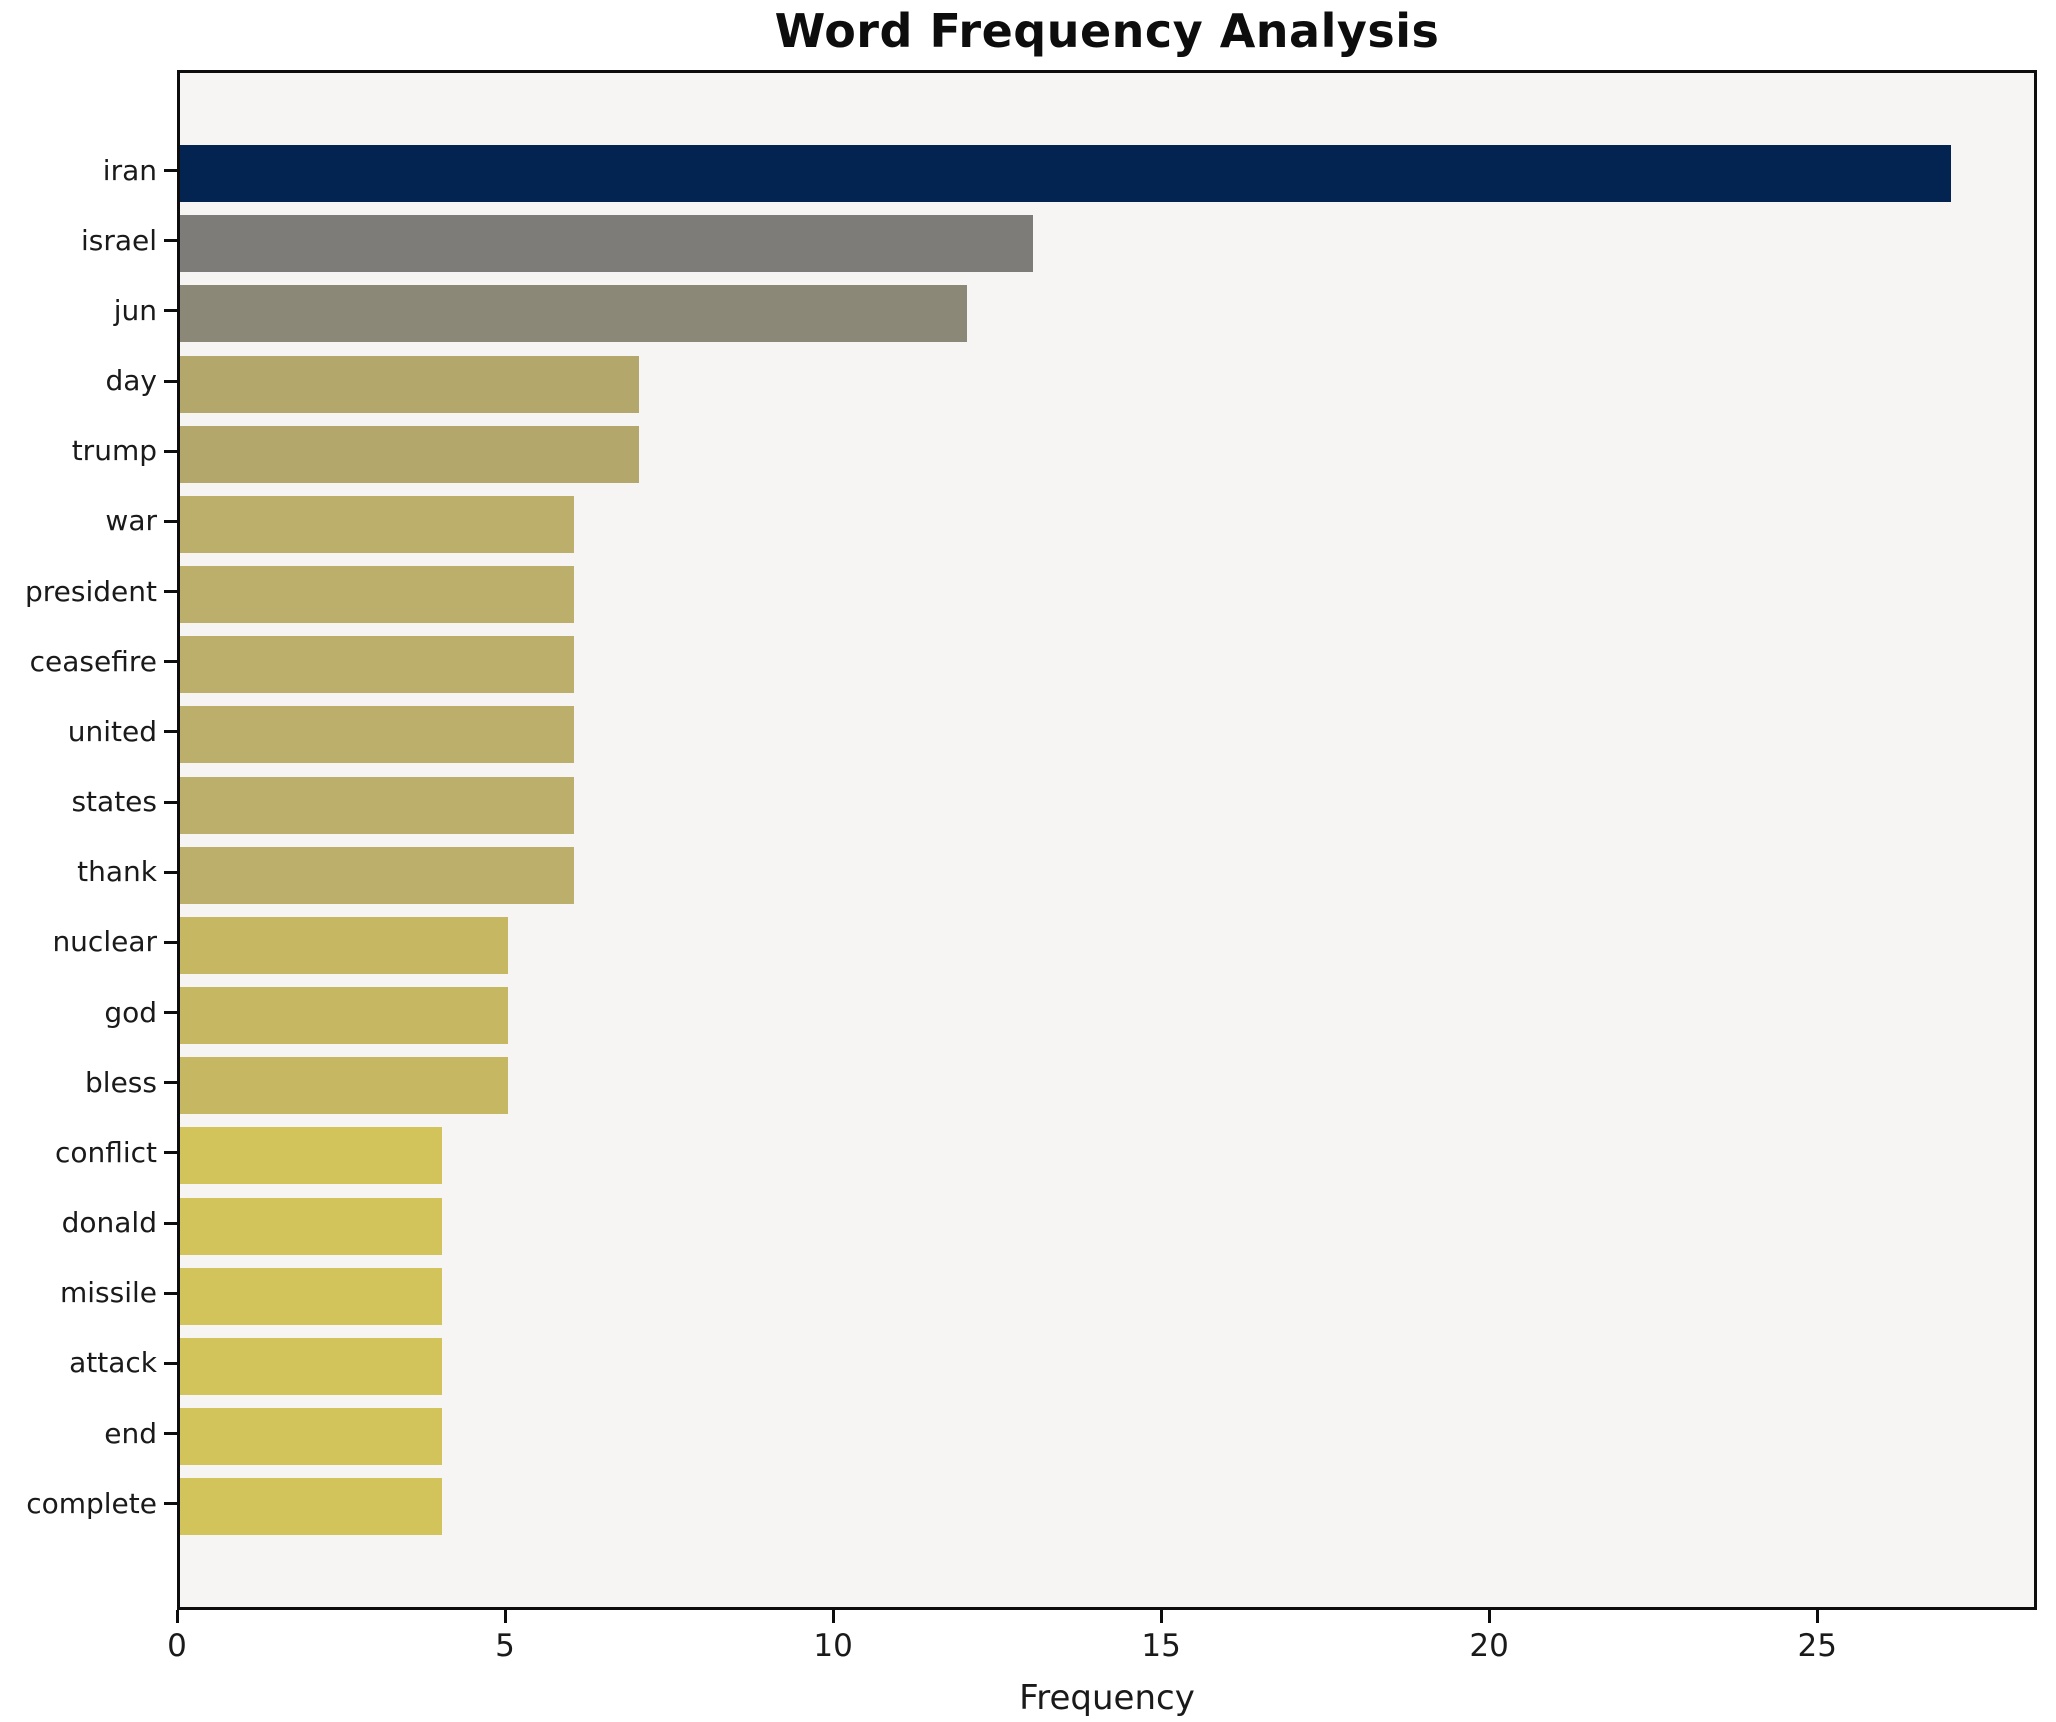  I want to click on bar-jun, so click(574, 314).